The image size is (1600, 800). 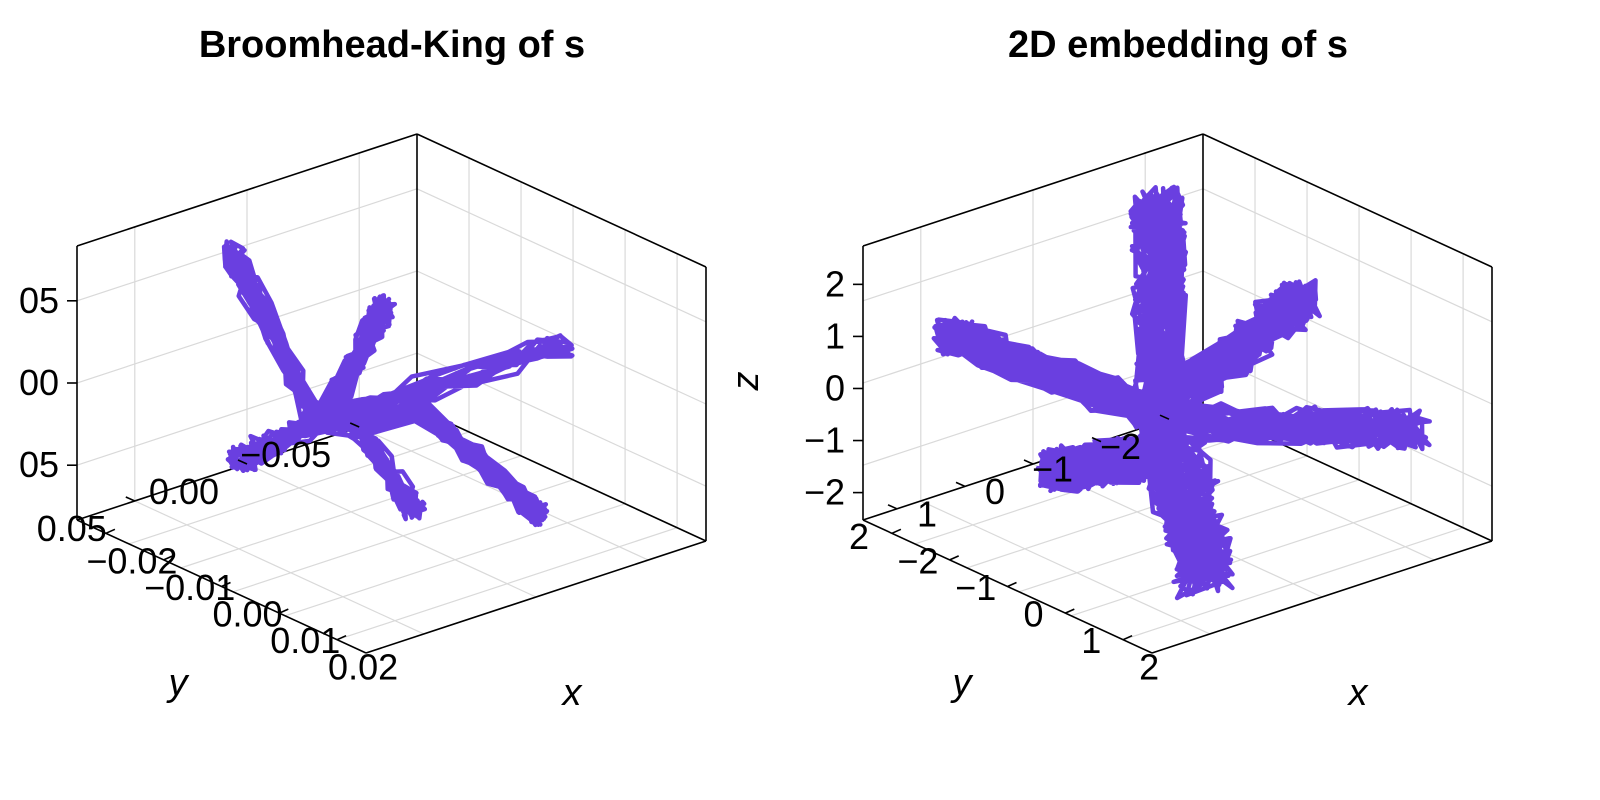 I want to click on x-tick-label: 0.01, so click(x=305, y=640).